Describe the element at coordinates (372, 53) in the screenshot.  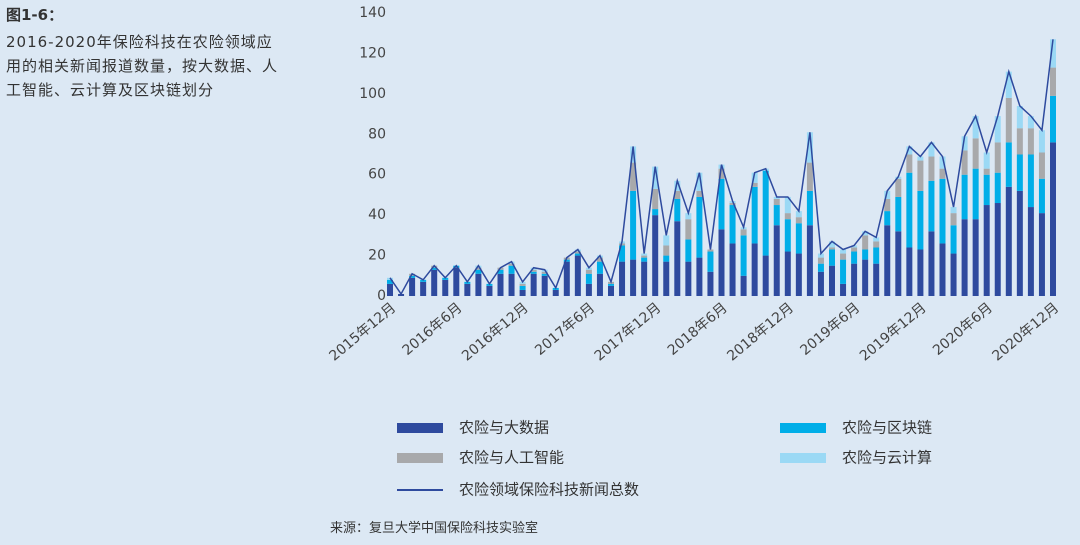
I see `y-tick-label: 120` at that location.